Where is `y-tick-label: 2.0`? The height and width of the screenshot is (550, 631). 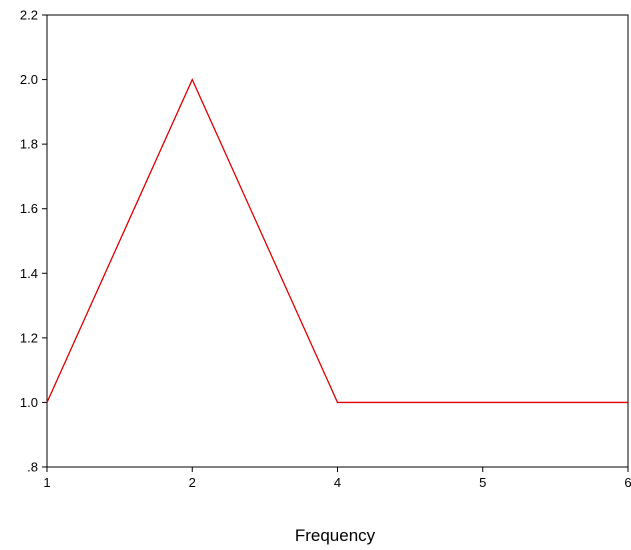
y-tick-label: 2.0 is located at coordinates (29, 79).